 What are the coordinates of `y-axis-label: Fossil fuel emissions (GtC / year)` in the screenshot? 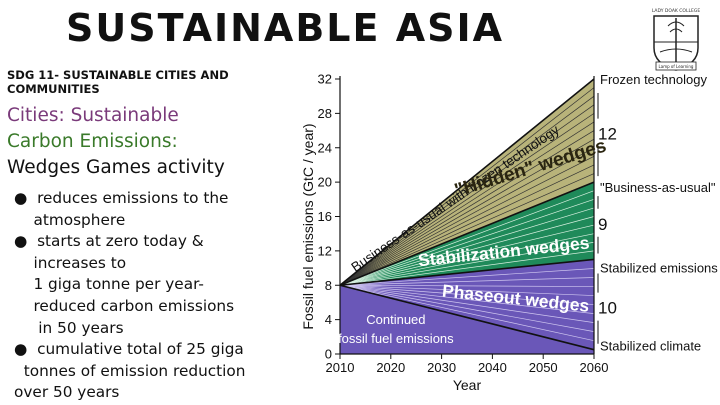 It's located at (308, 226).